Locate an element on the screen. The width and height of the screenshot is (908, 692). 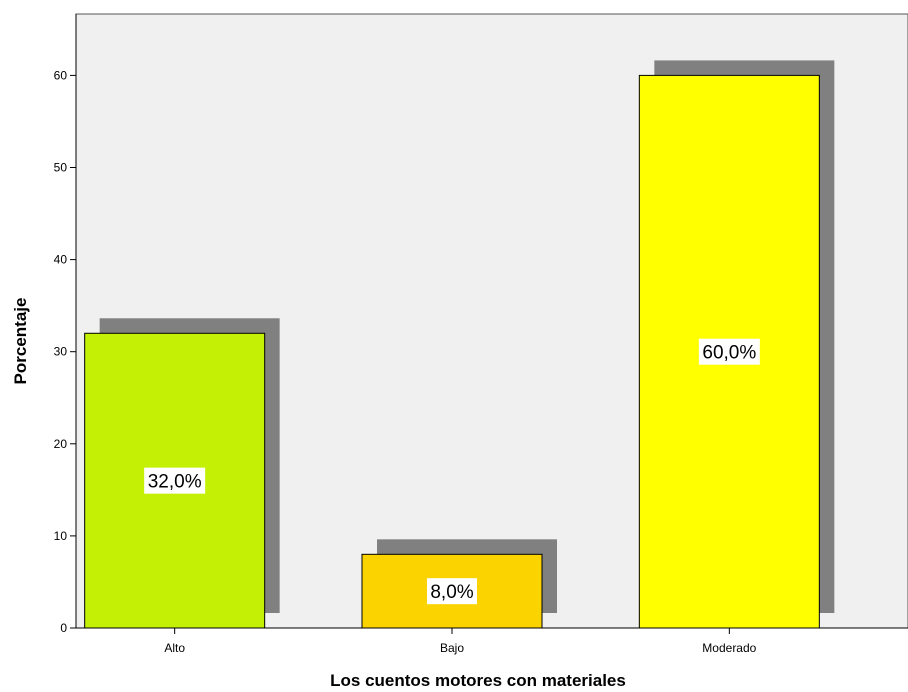
y-tick-label: 50 is located at coordinates (61, 168).